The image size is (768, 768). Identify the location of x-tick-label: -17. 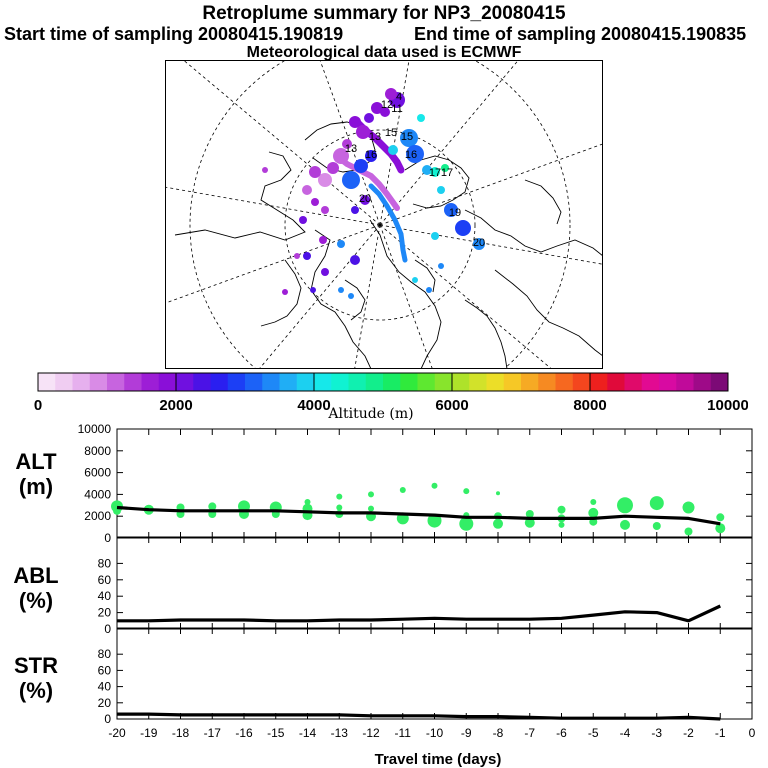
(213, 733).